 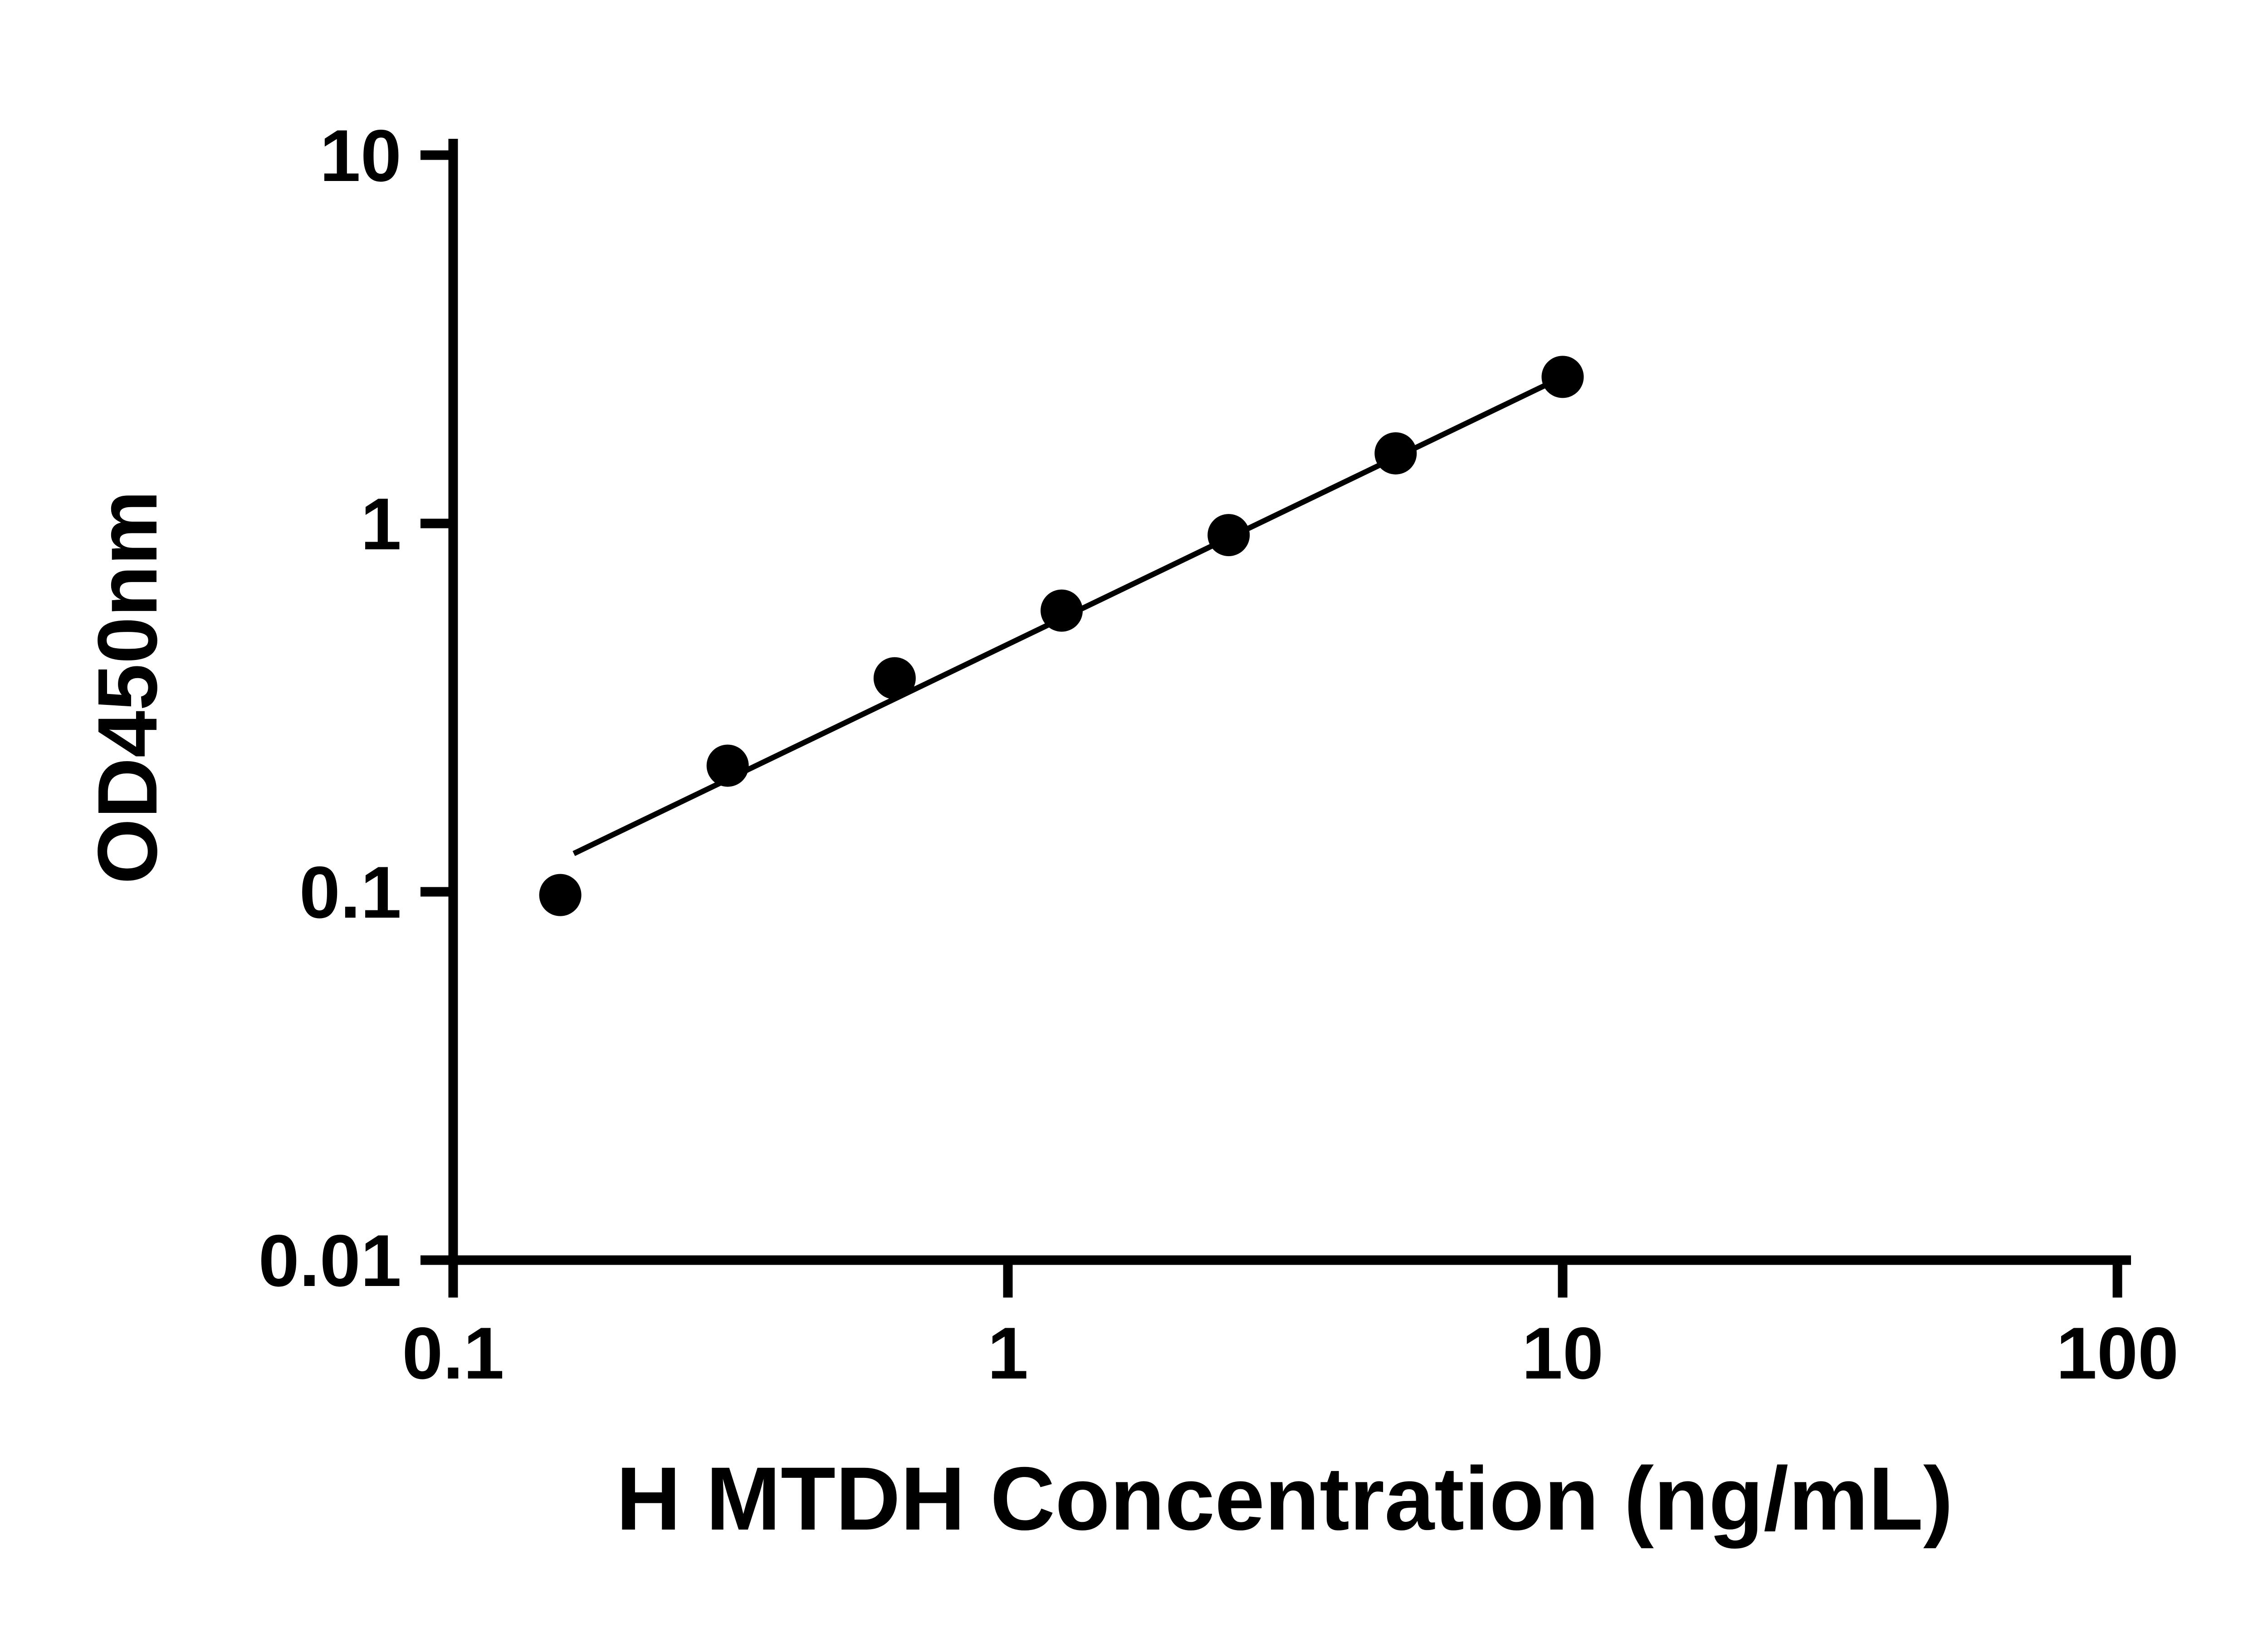 I want to click on x-tick-label: 0.1, so click(x=453, y=1353).